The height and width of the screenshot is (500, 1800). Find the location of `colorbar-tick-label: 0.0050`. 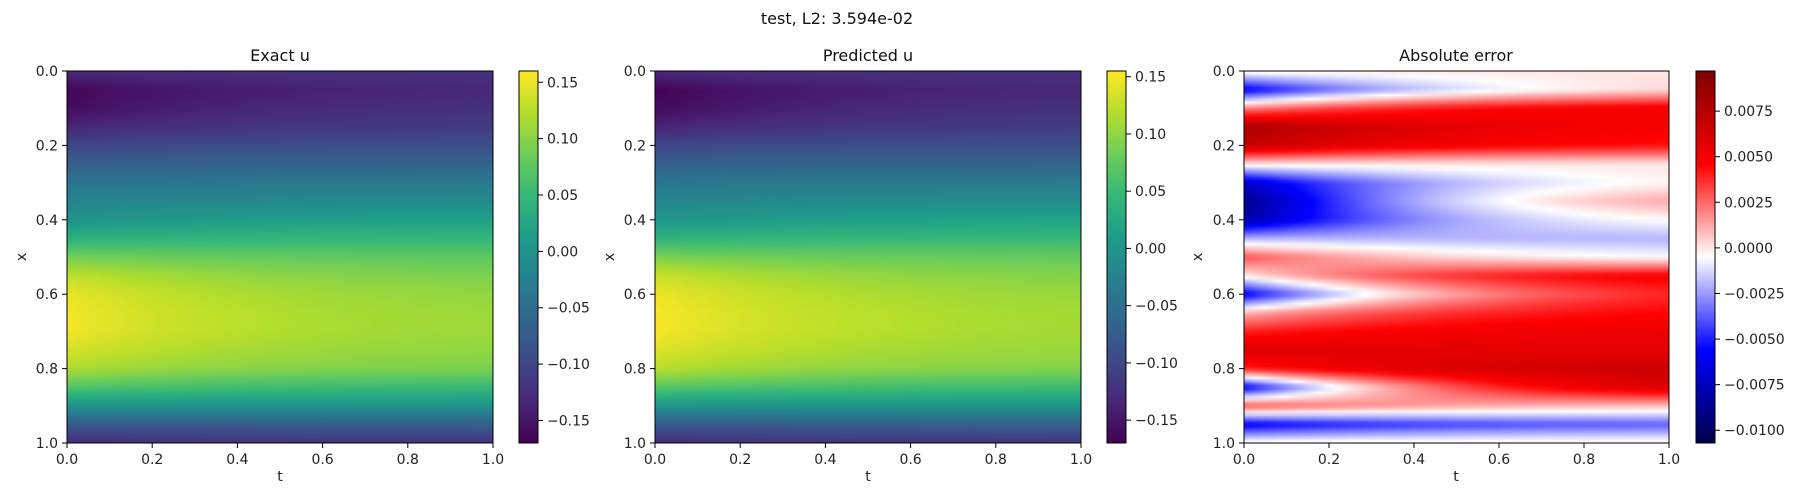

colorbar-tick-label: 0.0050 is located at coordinates (1748, 158).